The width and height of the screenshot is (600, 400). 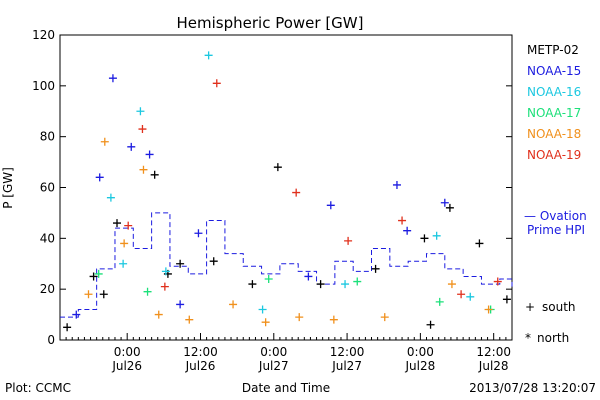 I want to click on legend-entry: NOAA-18, so click(x=554, y=134).